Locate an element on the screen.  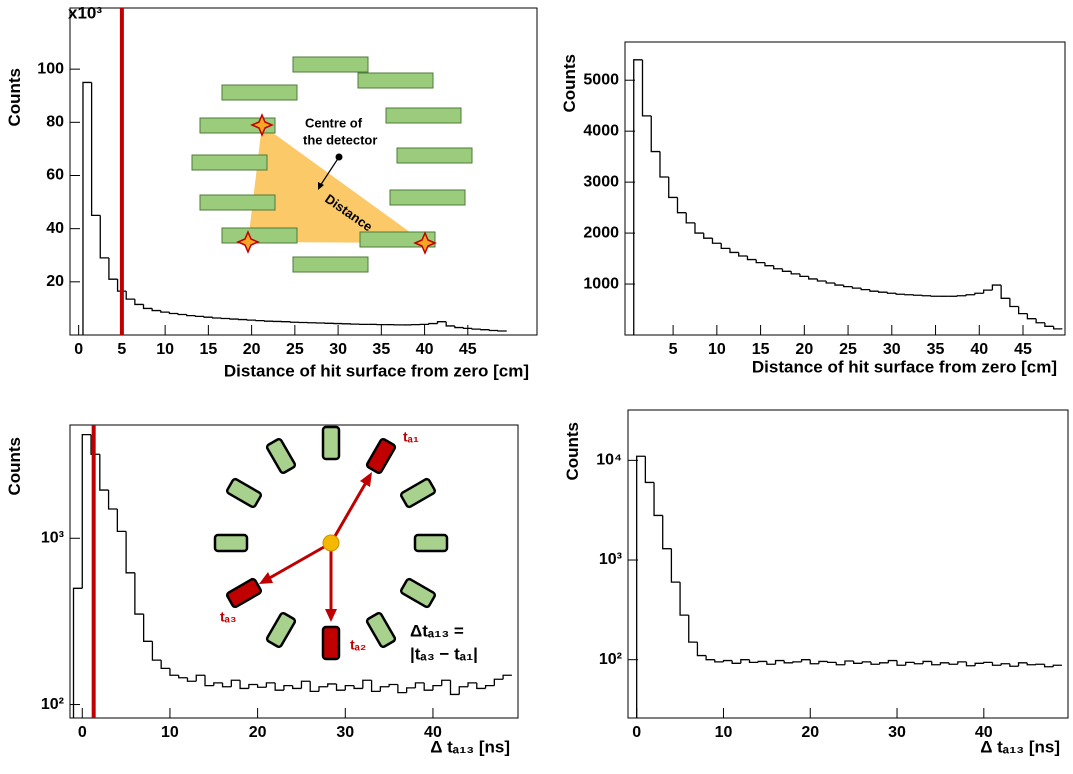
annotation: tₐ₂ is located at coordinates (358, 645).